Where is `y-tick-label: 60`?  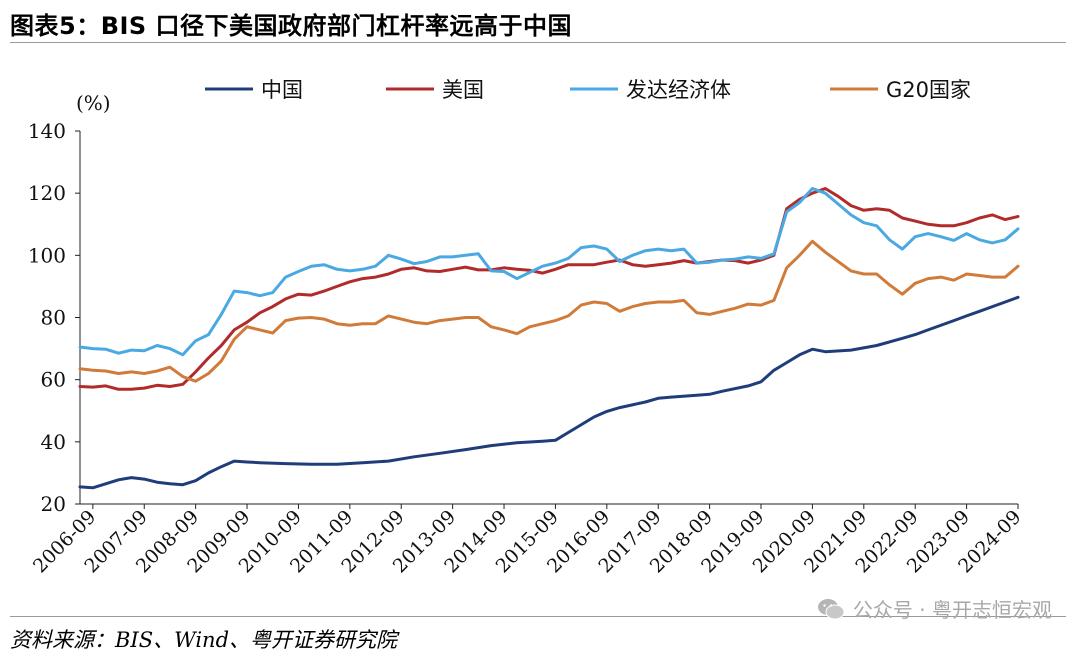
y-tick-label: 60 is located at coordinates (53, 380).